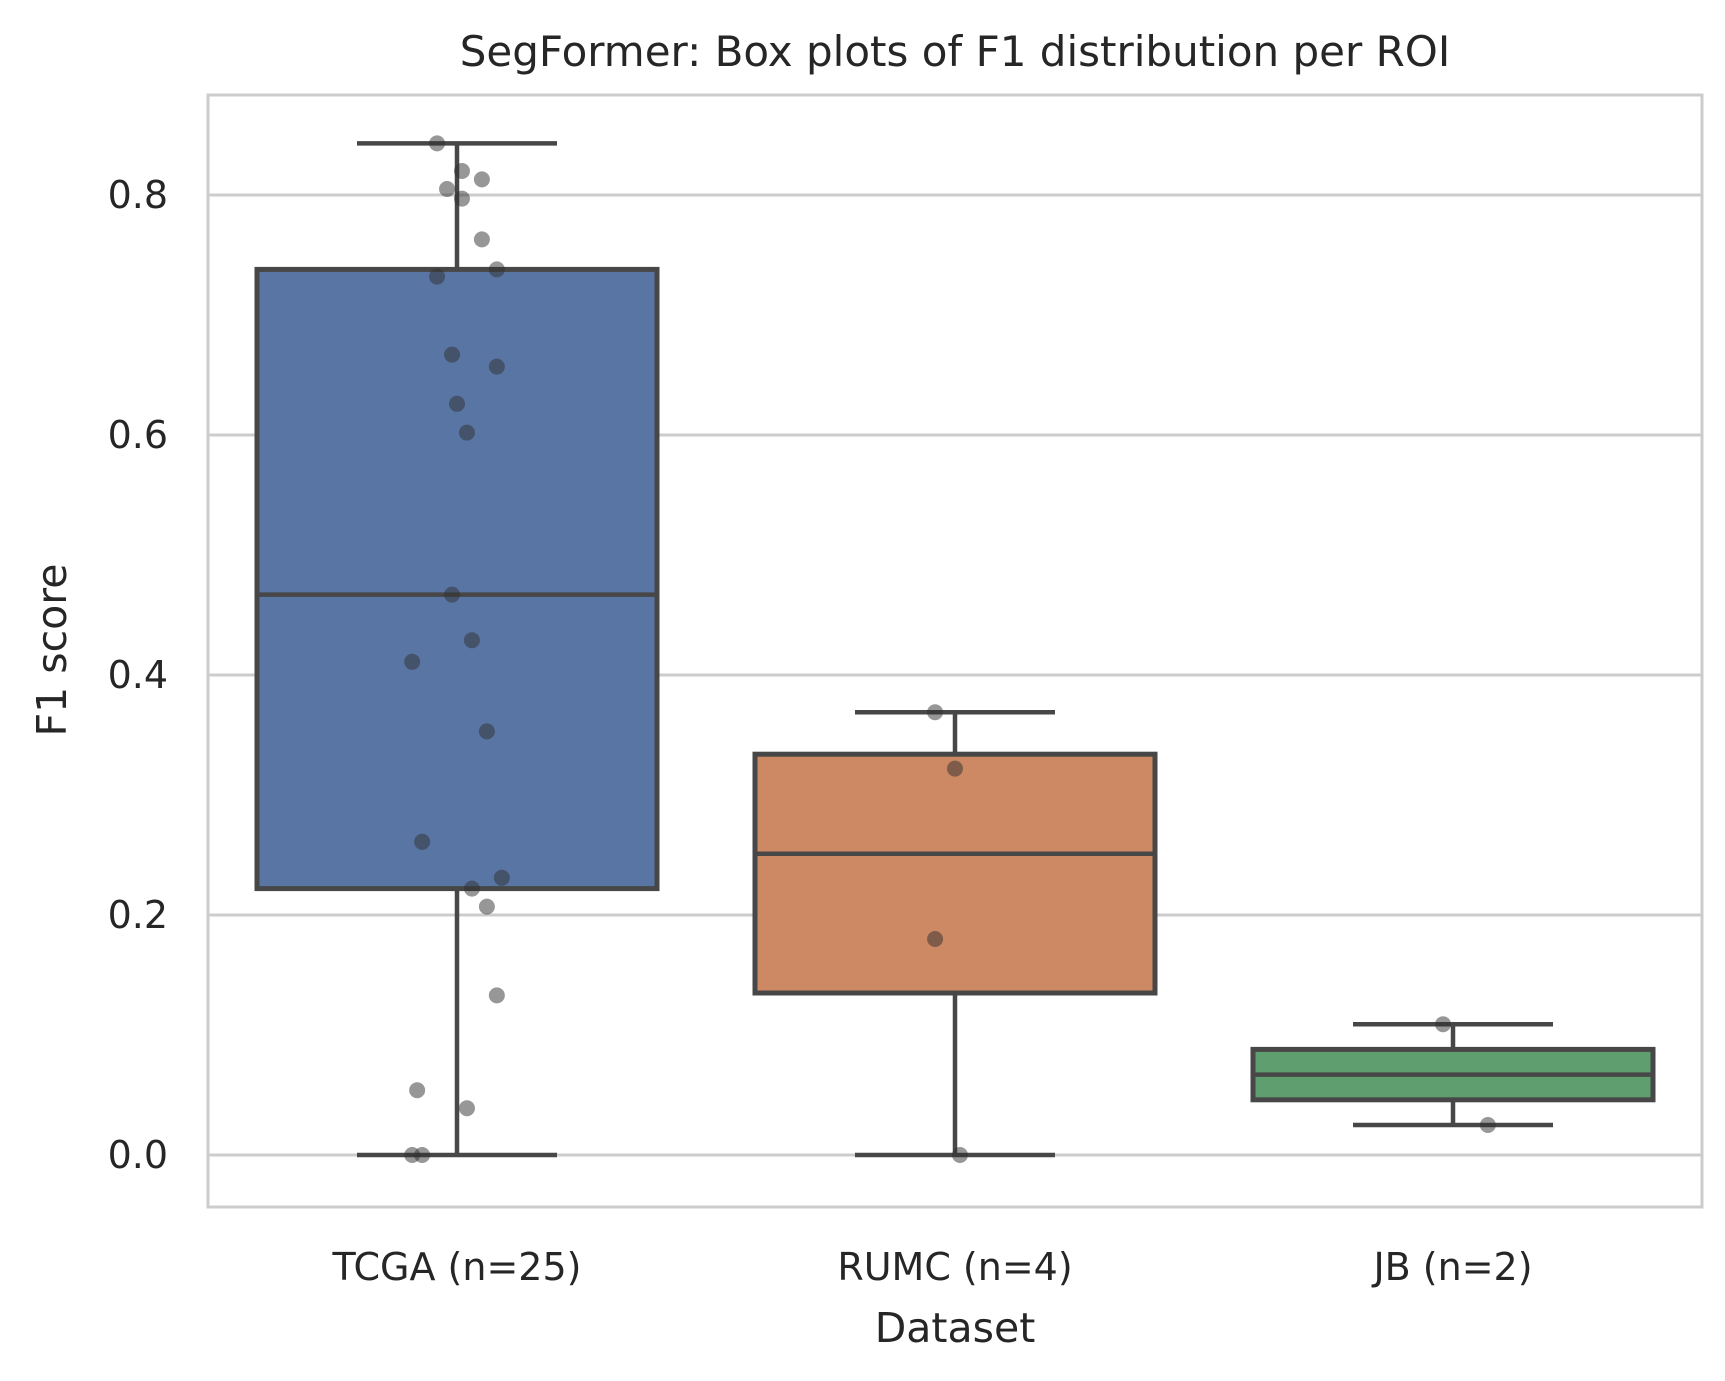  I want to click on x-tick-labels: TCGA (n=25) RUMC (n=4) JB (n=2), so click(932, 1267).